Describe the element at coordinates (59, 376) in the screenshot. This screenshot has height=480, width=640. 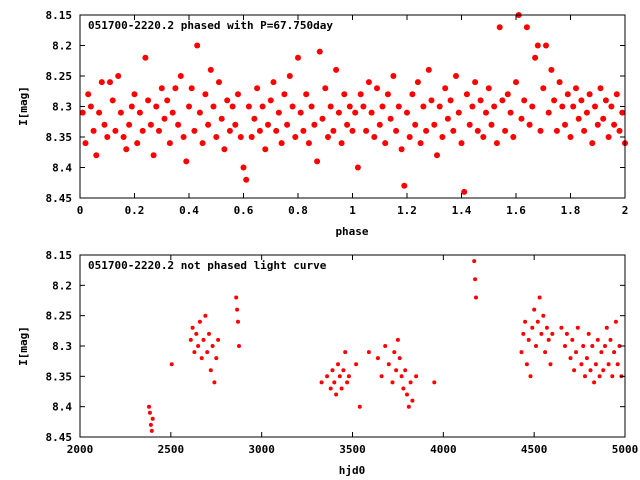
I see `unphased-y-tick-label: 8.35` at that location.